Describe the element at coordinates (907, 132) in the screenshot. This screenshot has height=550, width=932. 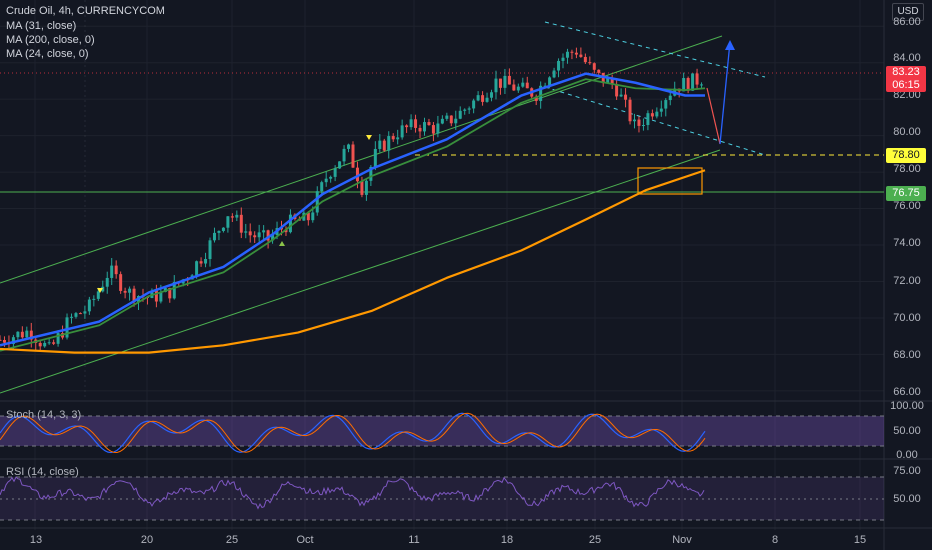
I see `price-tick: 80.00` at that location.